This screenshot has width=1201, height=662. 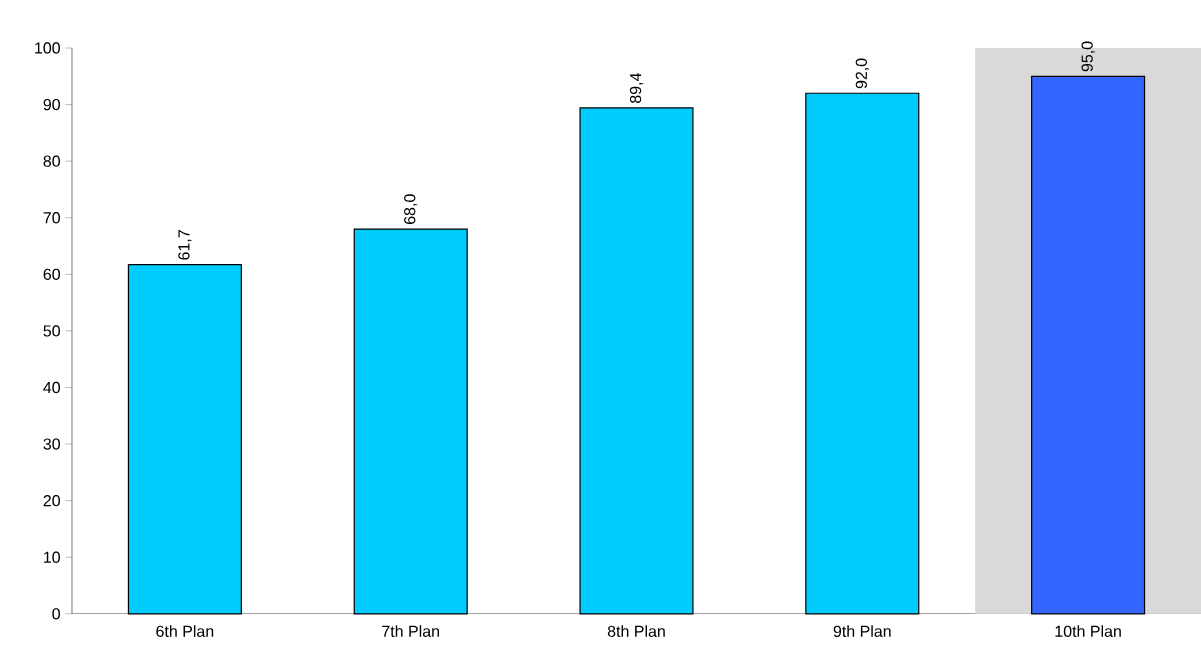 What do you see at coordinates (51, 274) in the screenshot?
I see `y-tick-label: 60` at bounding box center [51, 274].